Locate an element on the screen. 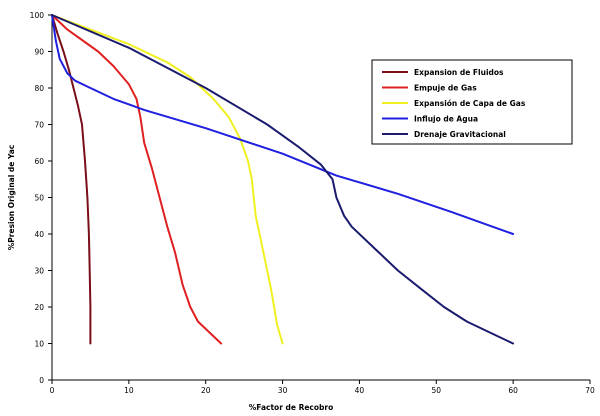 This screenshot has height=416, width=600. series-line-expansion-de-fluidos is located at coordinates (71, 179).